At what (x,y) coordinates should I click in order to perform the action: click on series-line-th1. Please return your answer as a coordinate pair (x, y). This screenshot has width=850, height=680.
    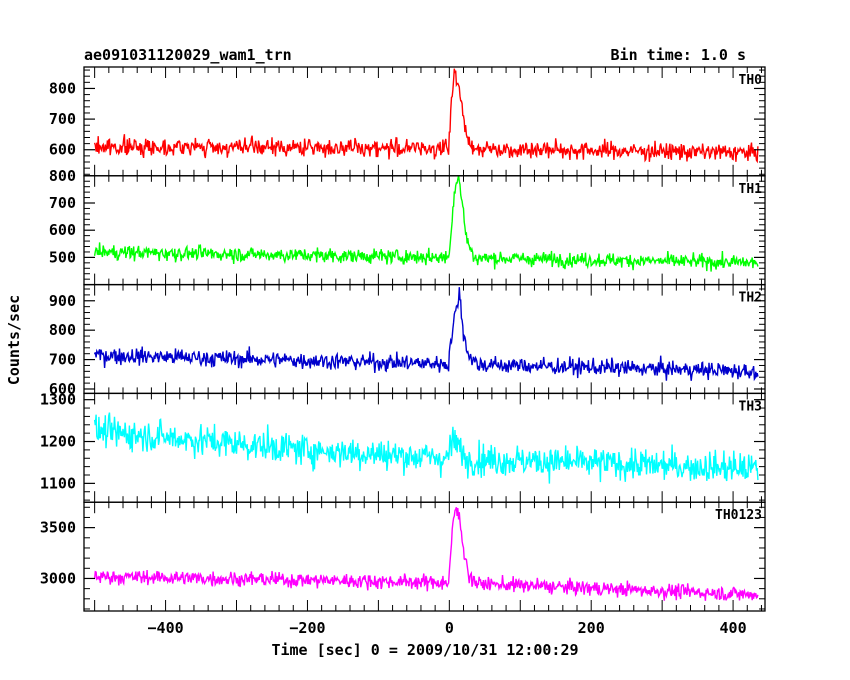
    Looking at the image, I should click on (426, 223).